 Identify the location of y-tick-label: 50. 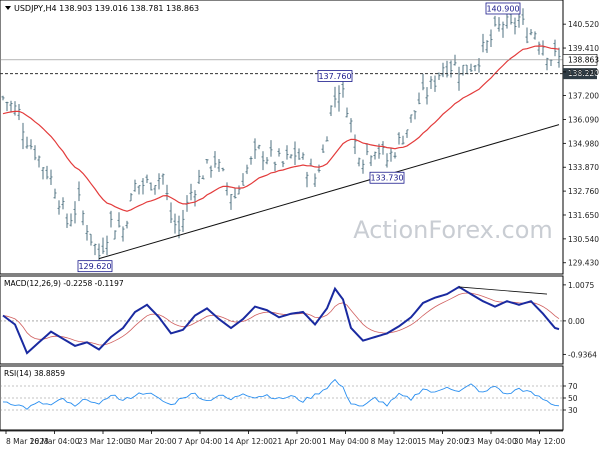
(570, 398).